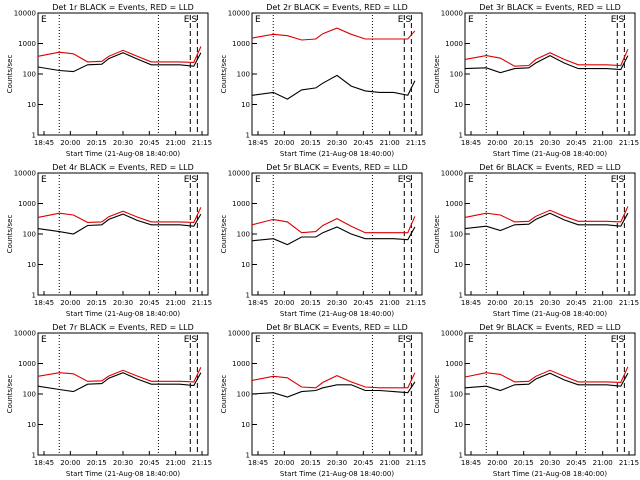  What do you see at coordinates (550, 7) in the screenshot?
I see `panel-title: Det 3r BLACK = Events, RED = LLD` at bounding box center [550, 7].